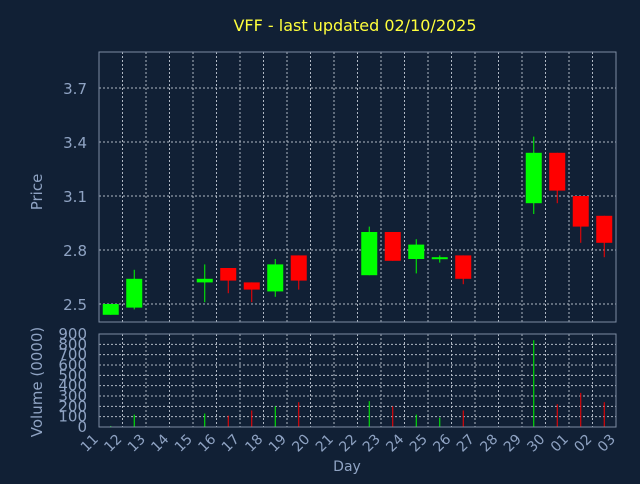 The width and height of the screenshot is (640, 484). What do you see at coordinates (37, 192) in the screenshot?
I see `price-axis-label: Price` at bounding box center [37, 192].